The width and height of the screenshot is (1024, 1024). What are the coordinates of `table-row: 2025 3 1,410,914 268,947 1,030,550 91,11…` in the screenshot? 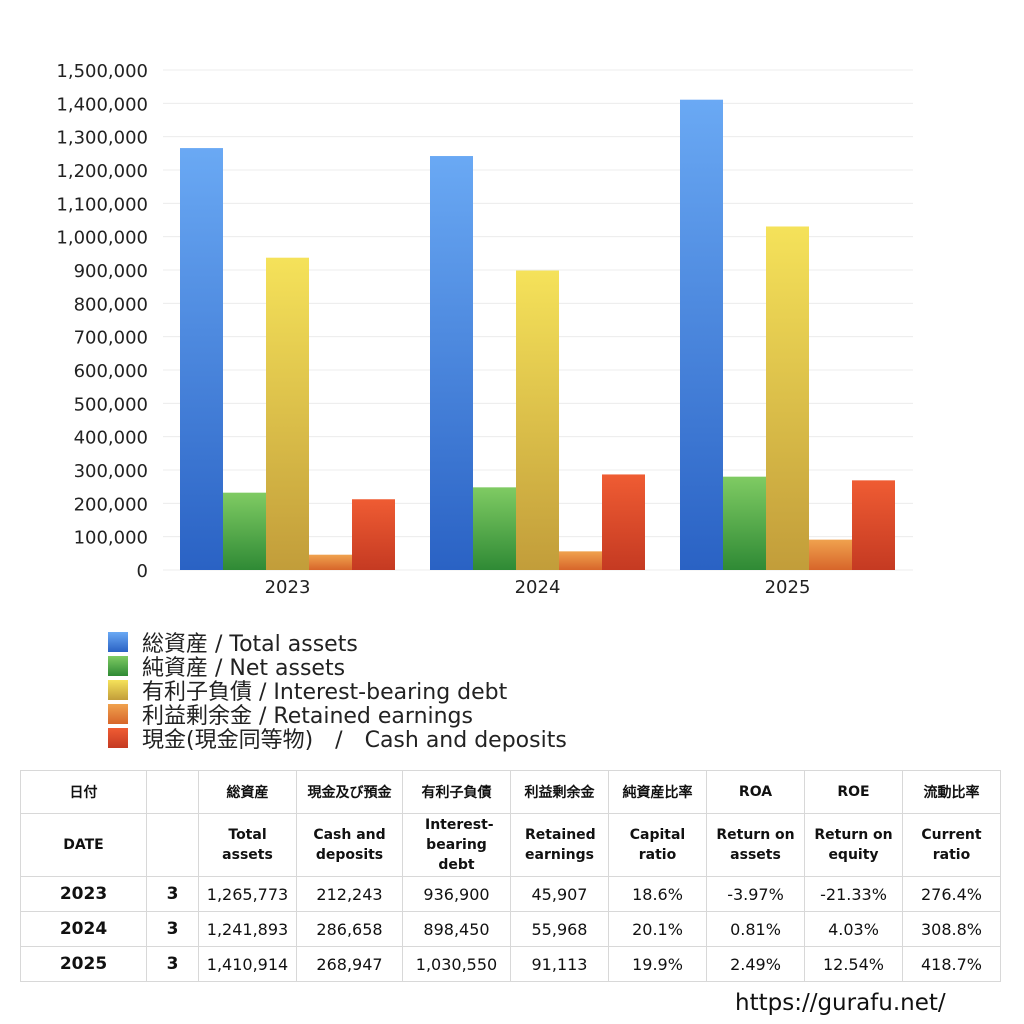 It's located at (510, 964).